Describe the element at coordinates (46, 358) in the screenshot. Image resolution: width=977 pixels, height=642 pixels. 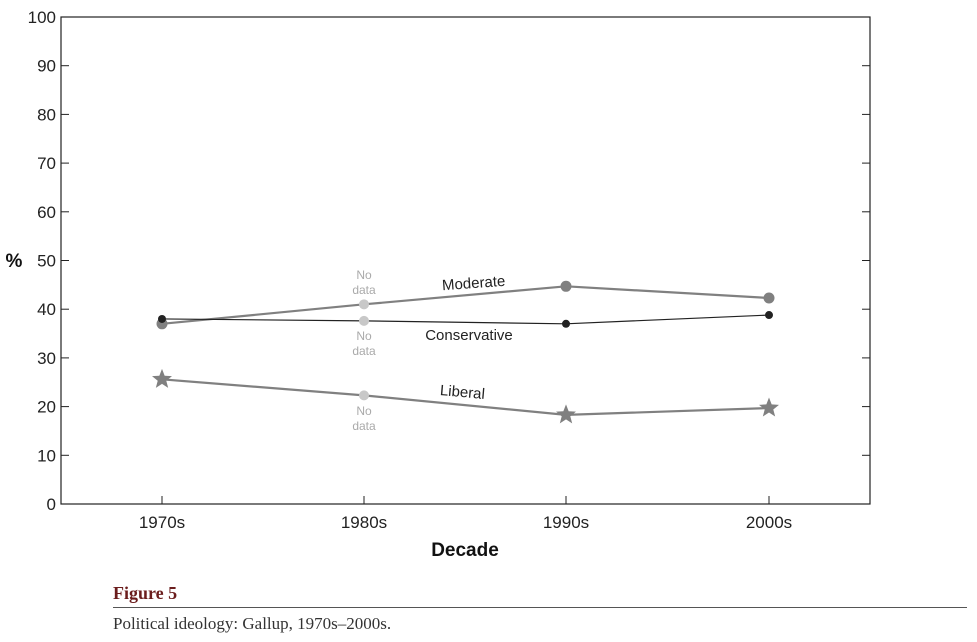
I see `y-tick-label: 30` at that location.